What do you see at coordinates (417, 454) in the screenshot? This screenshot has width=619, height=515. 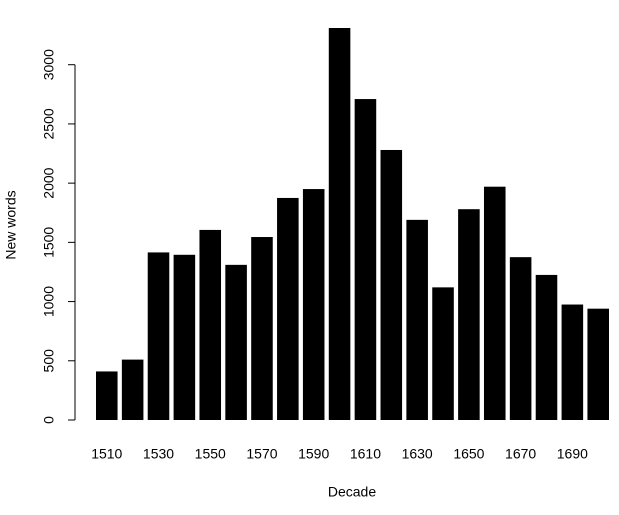 I see `x-tick-label: 1630` at bounding box center [417, 454].